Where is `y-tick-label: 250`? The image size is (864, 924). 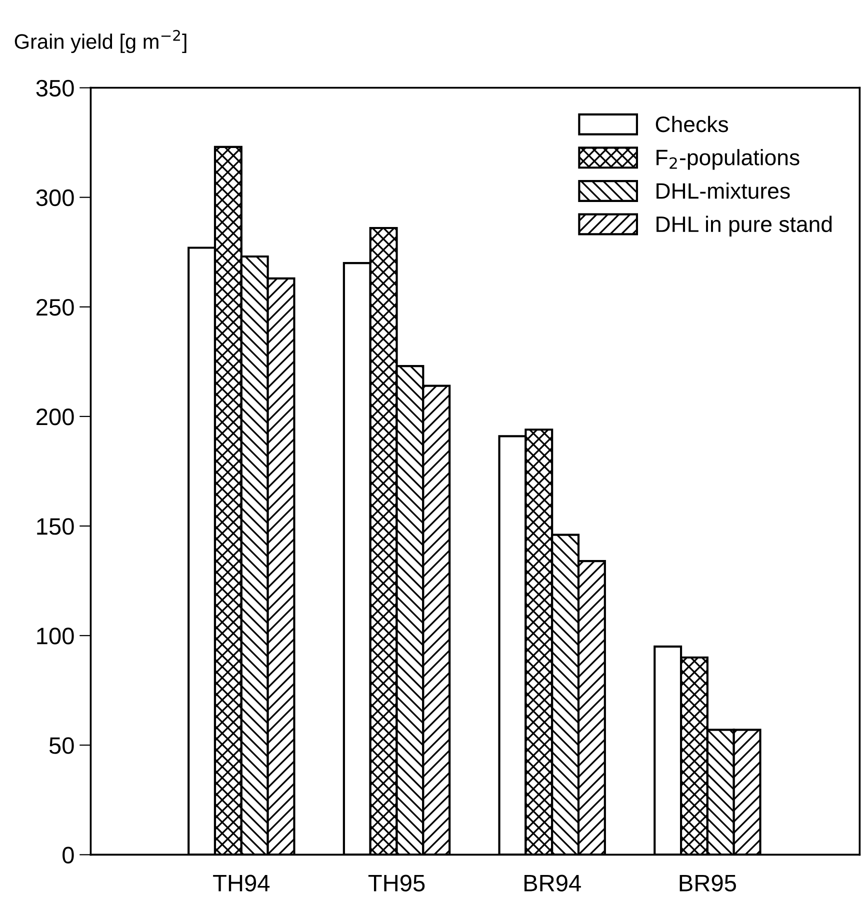
y-tick-label: 250 is located at coordinates (55, 307).